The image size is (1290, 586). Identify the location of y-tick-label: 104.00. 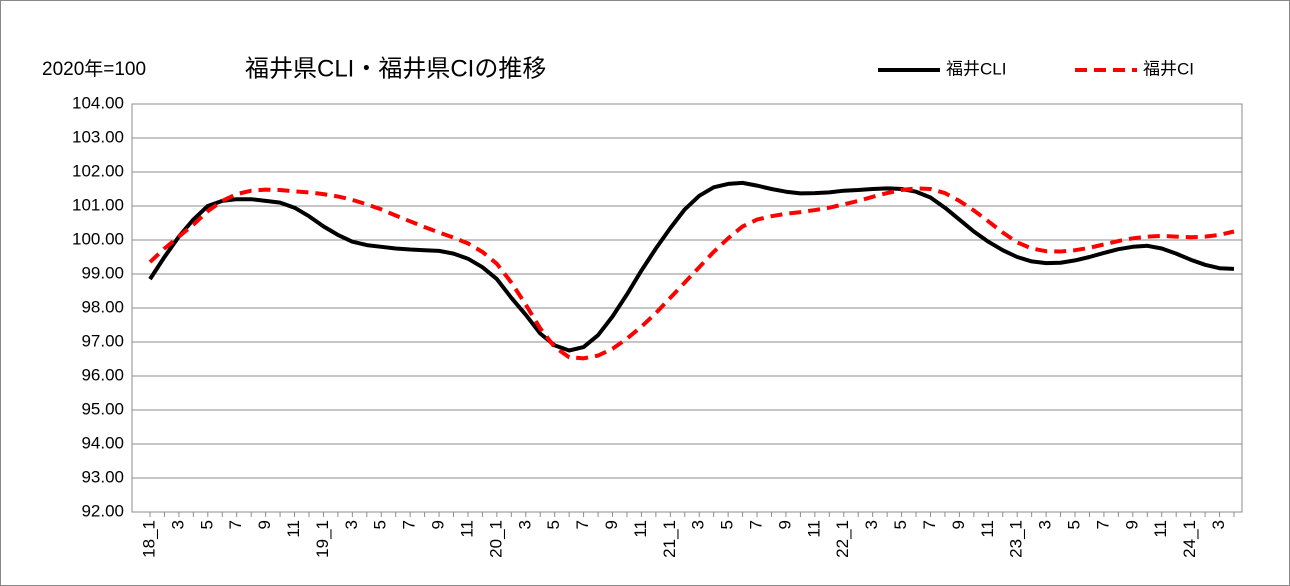
(98, 102).